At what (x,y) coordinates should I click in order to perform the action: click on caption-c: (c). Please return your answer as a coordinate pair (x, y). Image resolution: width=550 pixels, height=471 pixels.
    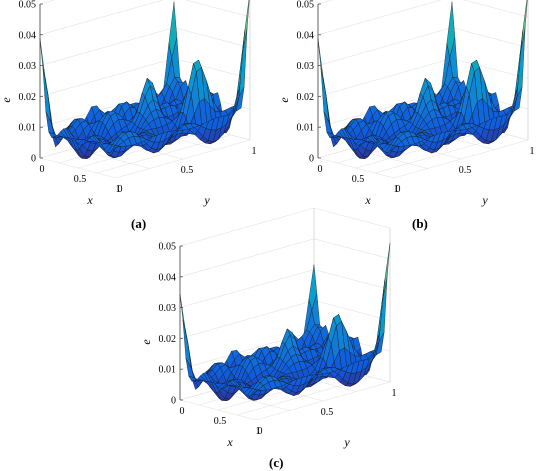
    Looking at the image, I should click on (276, 462).